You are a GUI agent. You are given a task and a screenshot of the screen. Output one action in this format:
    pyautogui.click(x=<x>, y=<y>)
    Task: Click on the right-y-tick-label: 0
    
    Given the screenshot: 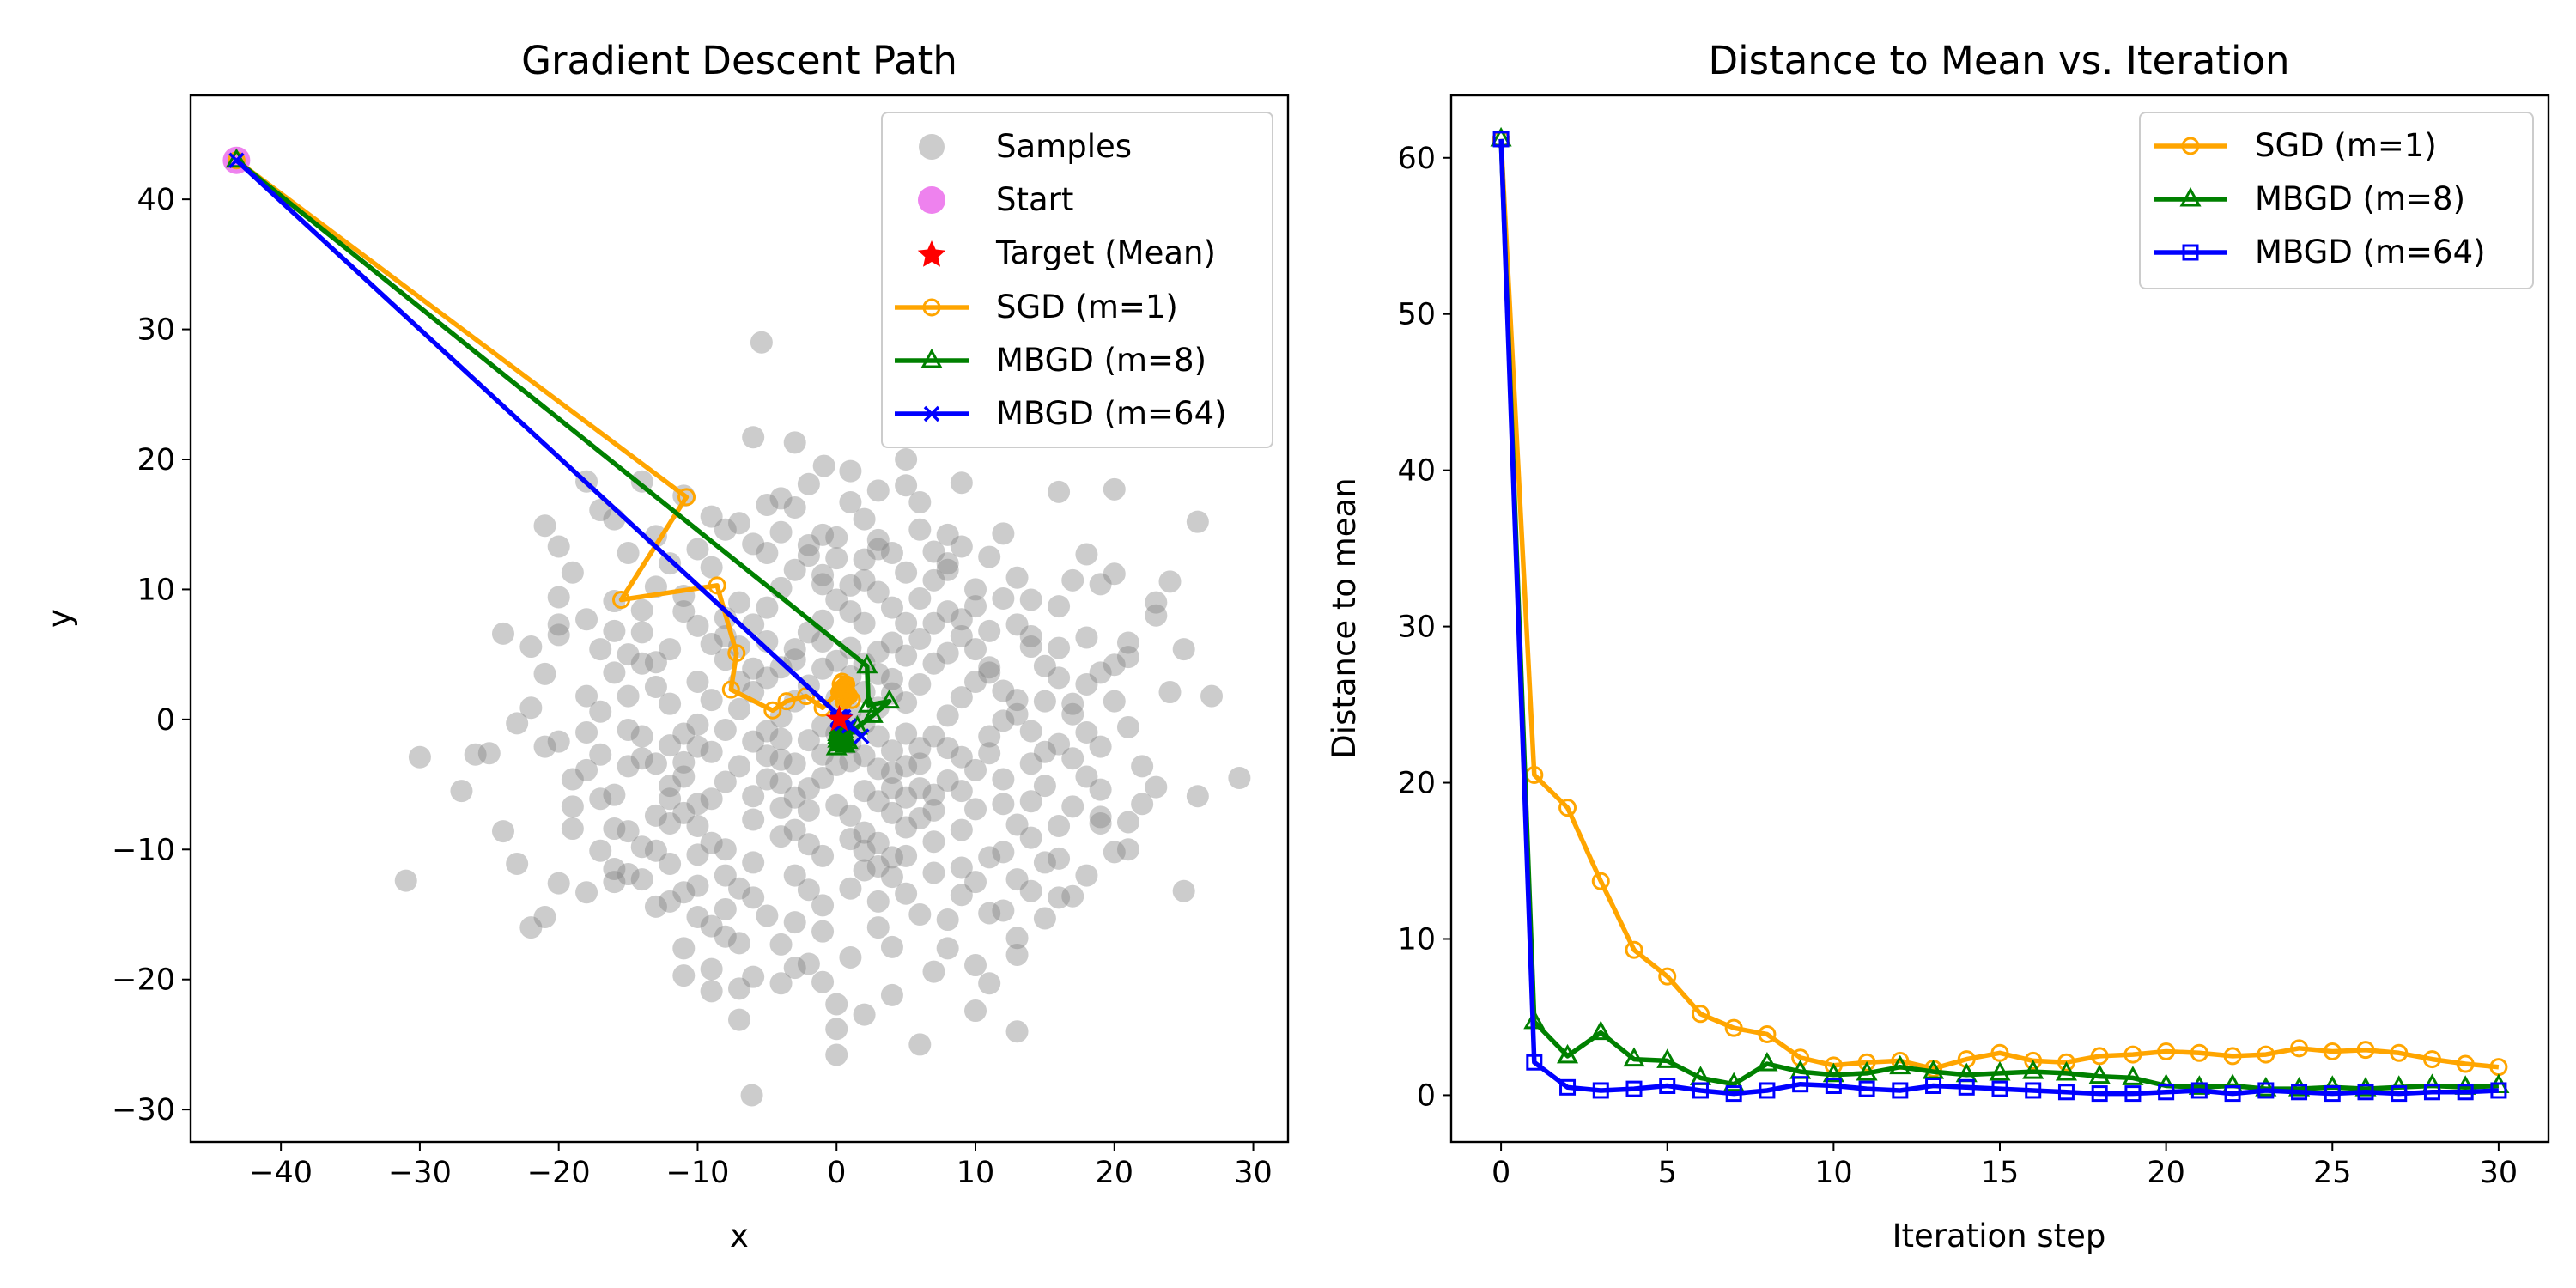 What is the action you would take?
    pyautogui.click(x=1426, y=1096)
    